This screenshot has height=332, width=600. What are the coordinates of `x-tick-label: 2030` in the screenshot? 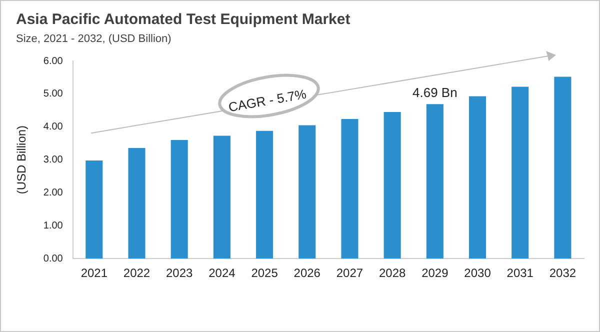 It's located at (478, 273).